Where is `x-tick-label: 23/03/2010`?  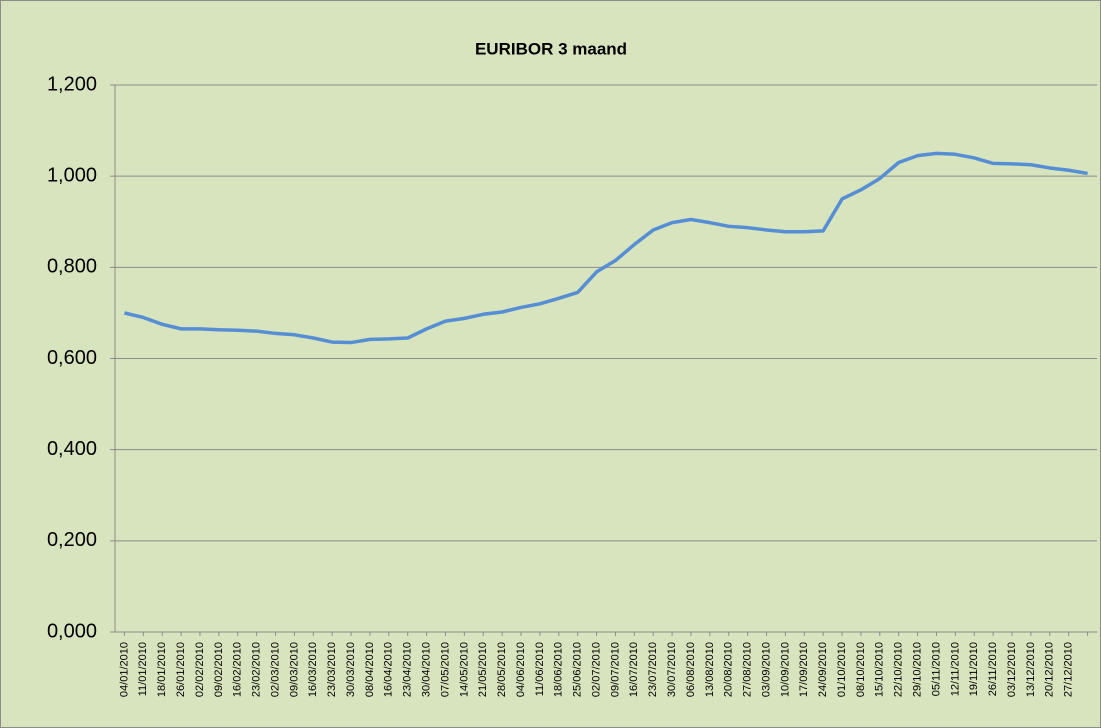
x-tick-label: 23/03/2010 is located at coordinates (332, 669).